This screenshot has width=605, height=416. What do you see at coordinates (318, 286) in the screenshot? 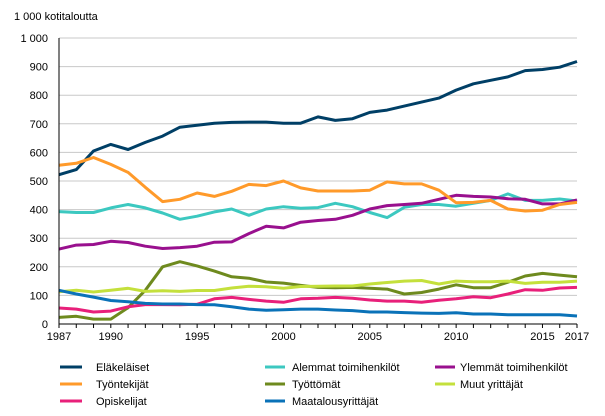
I see `series-line-Muut yrittäjät` at bounding box center [318, 286].